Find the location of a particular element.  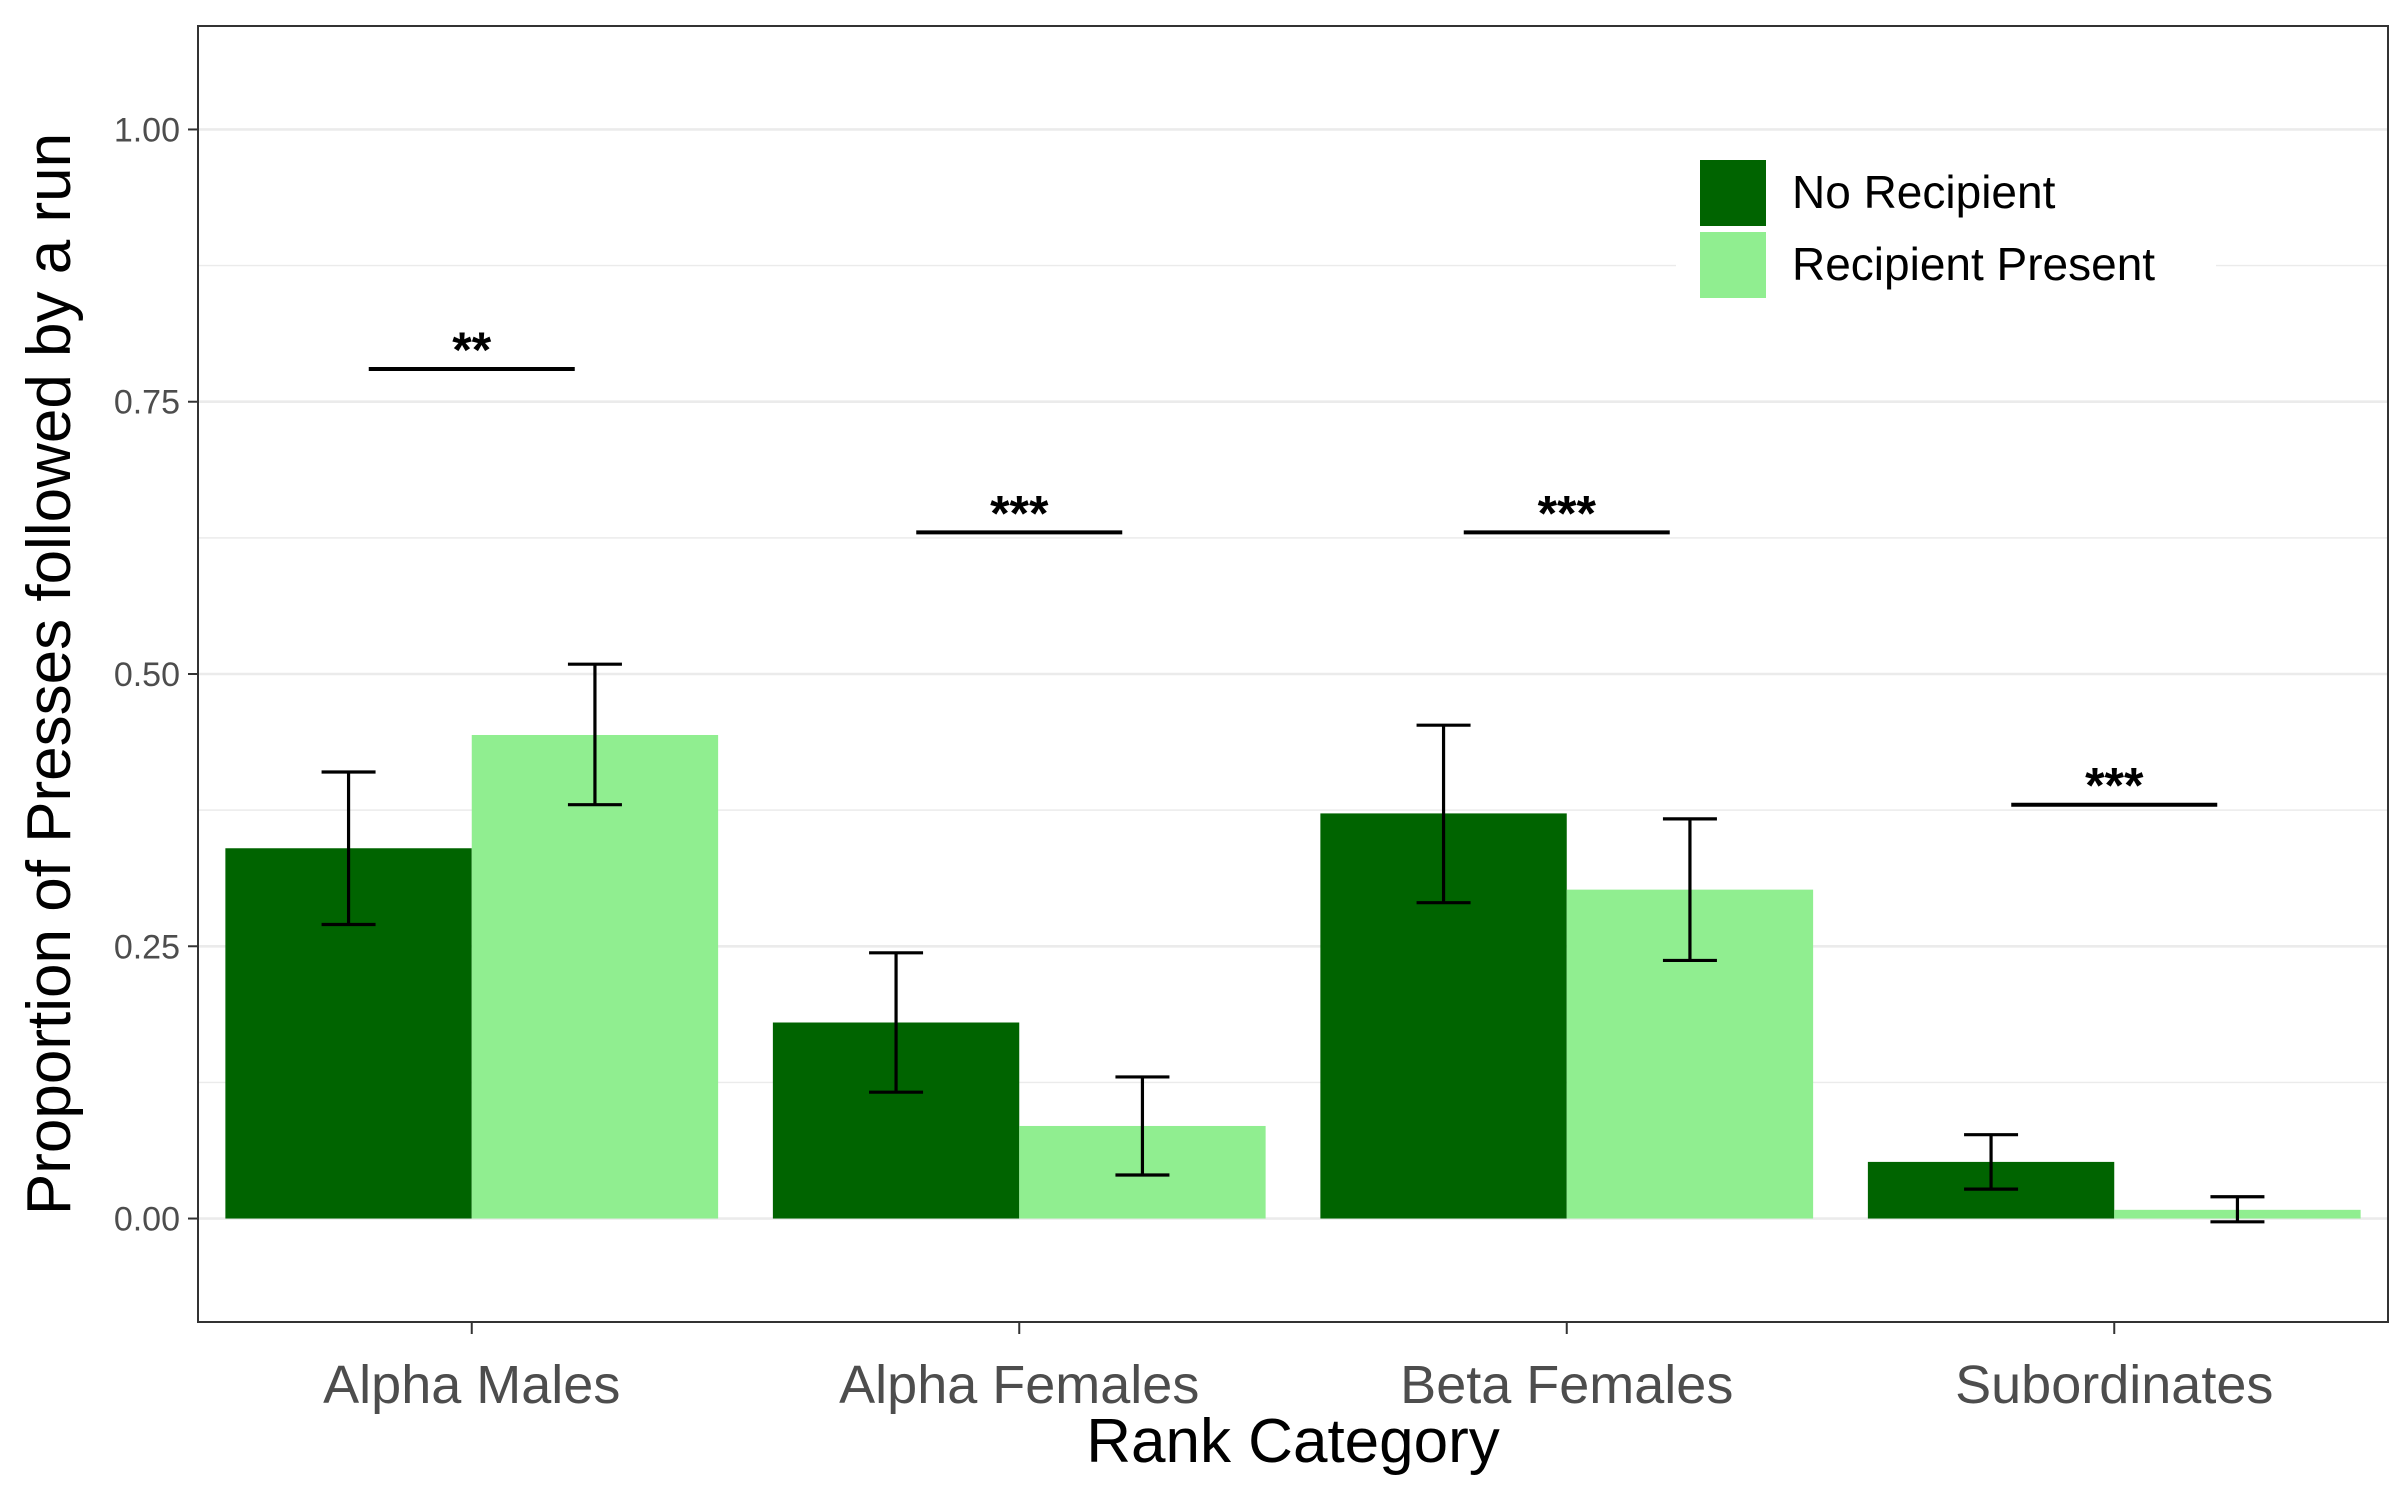

bar is located at coordinates (595, 976).